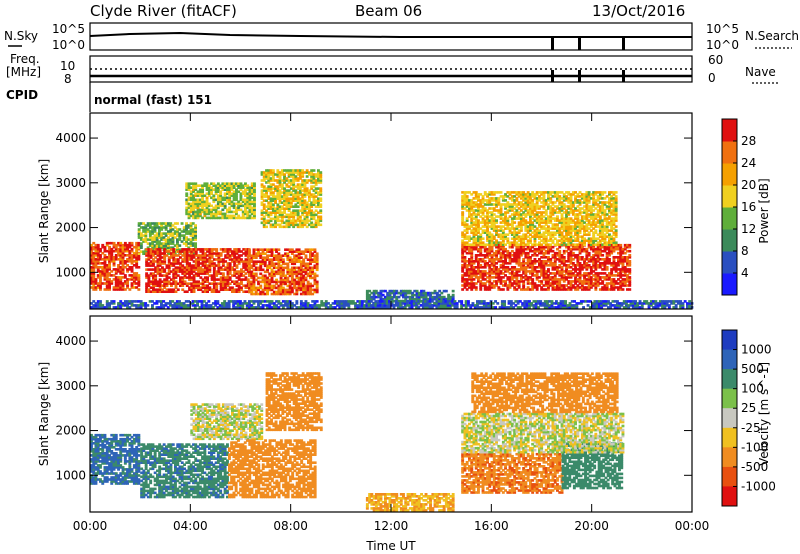 This screenshot has height=554, width=800. I want to click on freq-label-line2: [MHz], so click(23, 72).